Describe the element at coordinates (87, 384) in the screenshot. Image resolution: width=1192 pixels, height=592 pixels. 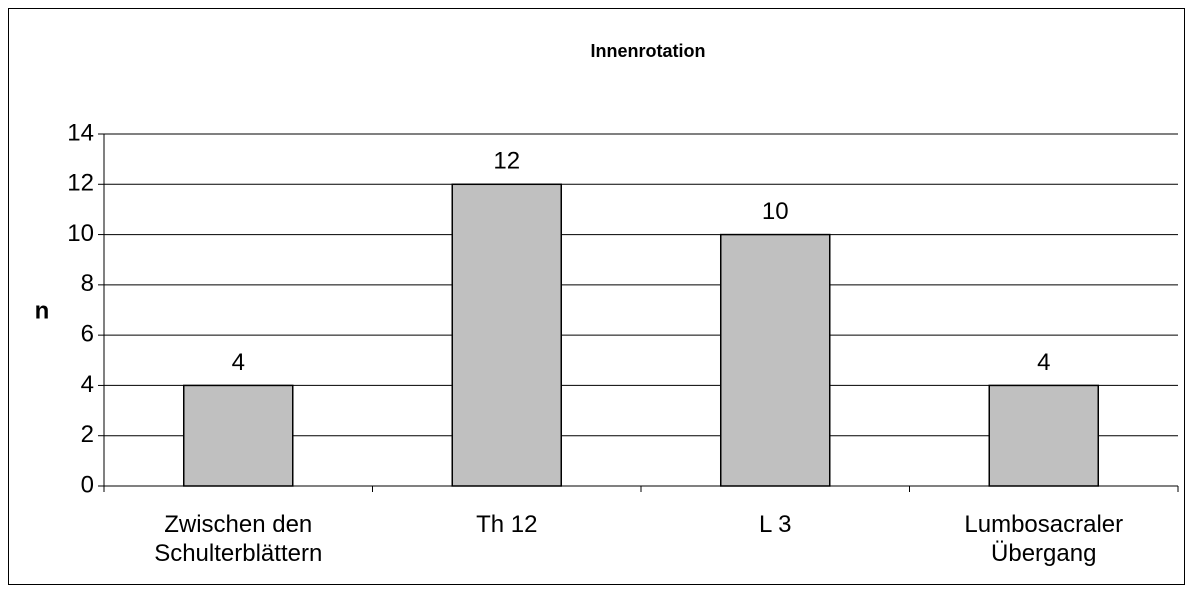
I see `y-tick-label: 4` at that location.